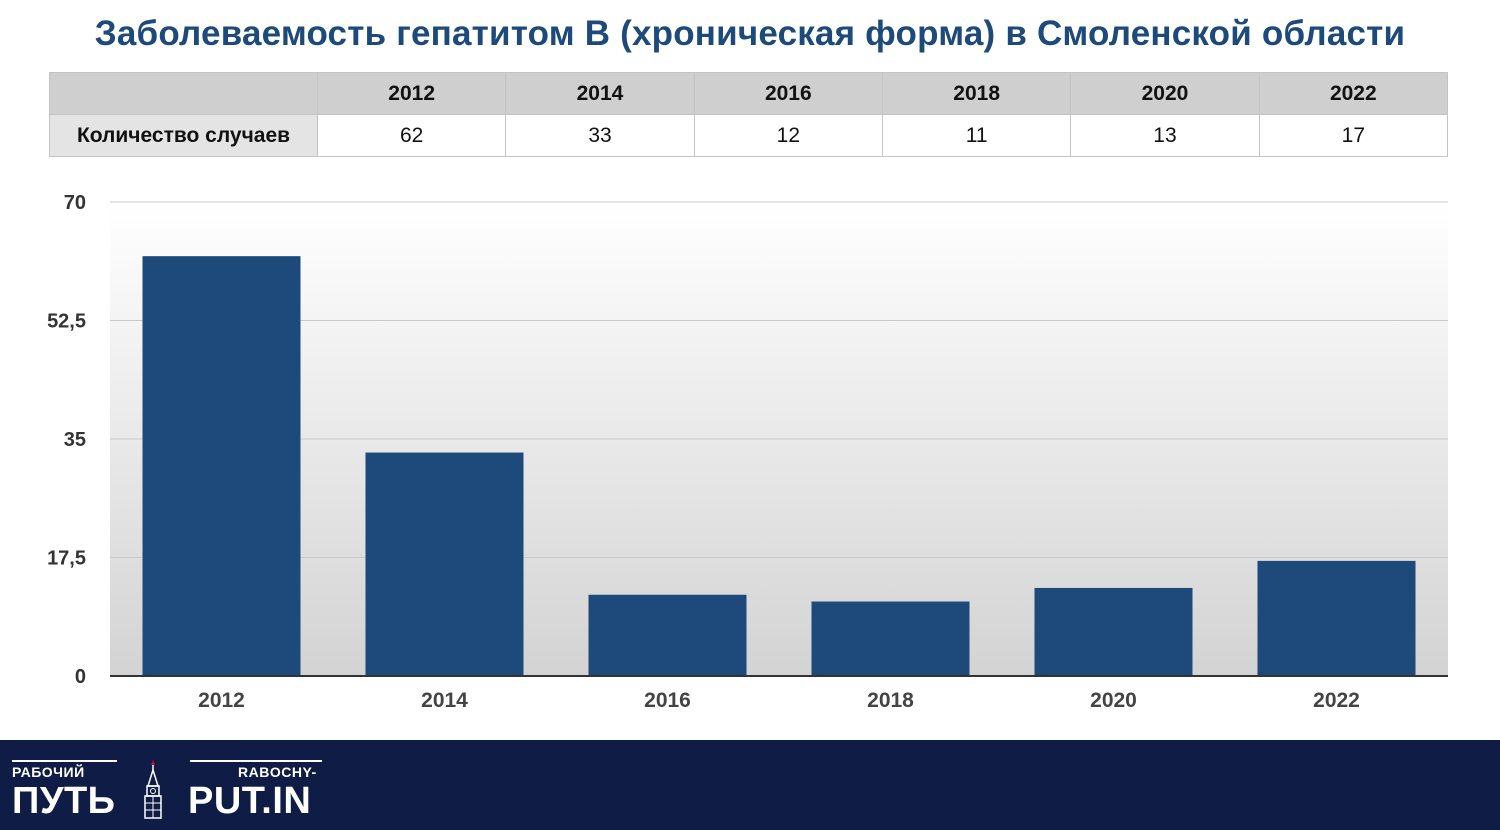  What do you see at coordinates (976, 93) in the screenshot?
I see `table-header-cell: 2018` at bounding box center [976, 93].